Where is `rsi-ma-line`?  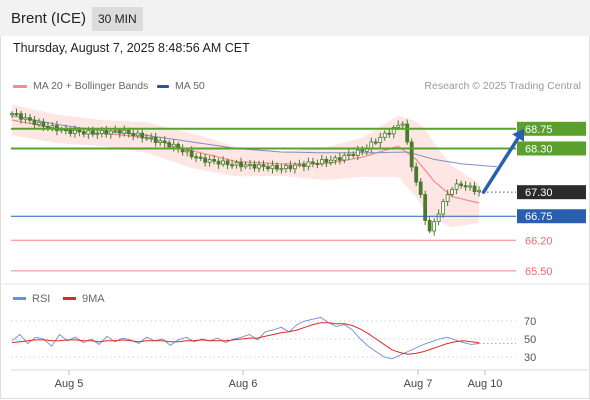
rsi-ma-line is located at coordinates (245, 338).